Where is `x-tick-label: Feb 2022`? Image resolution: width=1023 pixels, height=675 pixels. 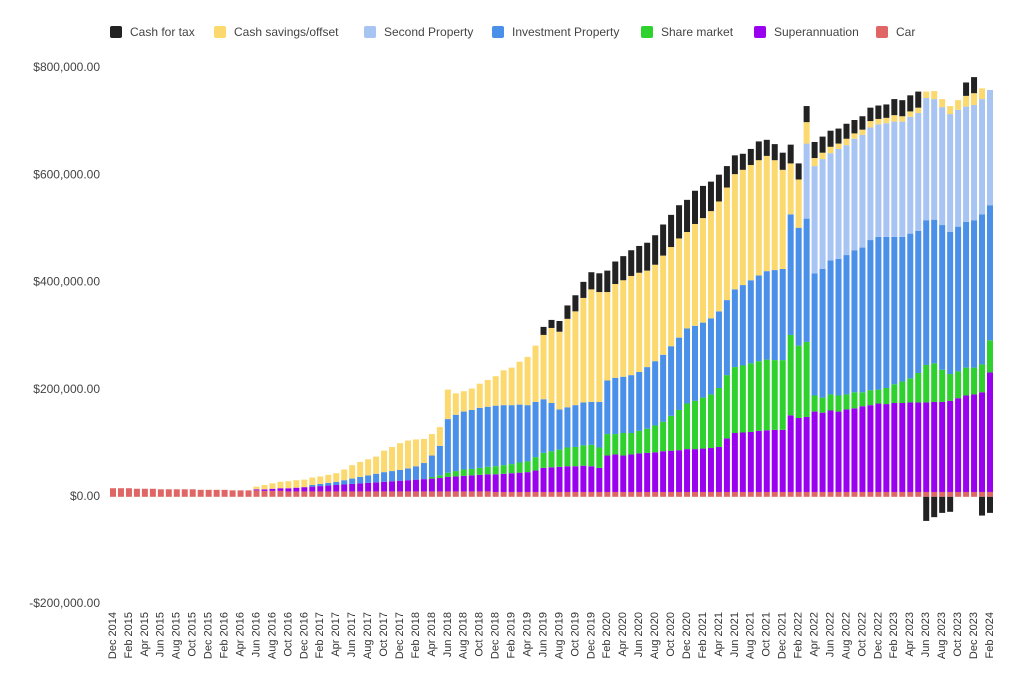
x-tick-label: Feb 2022 is located at coordinates (799, 635).